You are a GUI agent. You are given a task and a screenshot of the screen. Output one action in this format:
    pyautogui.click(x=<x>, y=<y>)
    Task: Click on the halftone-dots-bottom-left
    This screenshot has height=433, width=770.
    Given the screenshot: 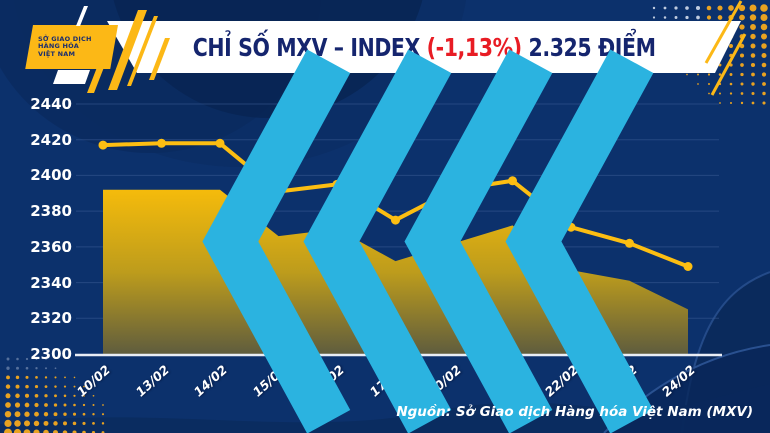 What is the action you would take?
    pyautogui.click(x=54, y=395)
    